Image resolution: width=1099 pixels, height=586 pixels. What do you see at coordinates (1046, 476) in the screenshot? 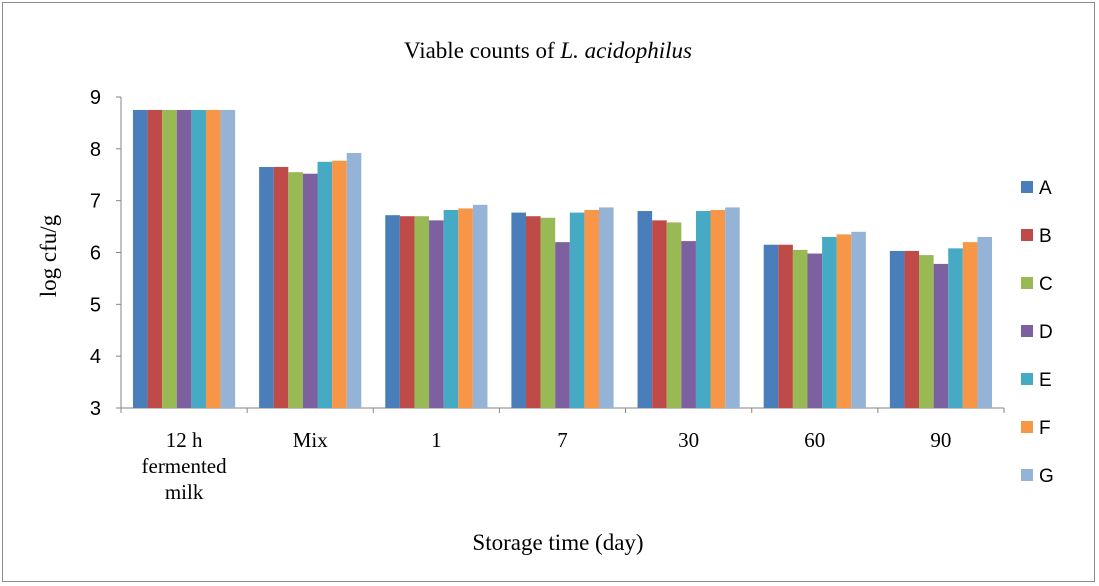
I see `legend-label-g: G` at bounding box center [1046, 476].